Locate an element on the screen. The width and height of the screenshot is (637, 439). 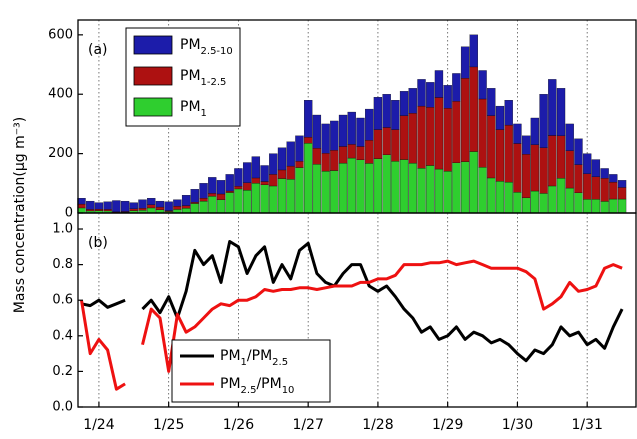
x-tick-label: 1/26 is located at coordinates (239, 425).